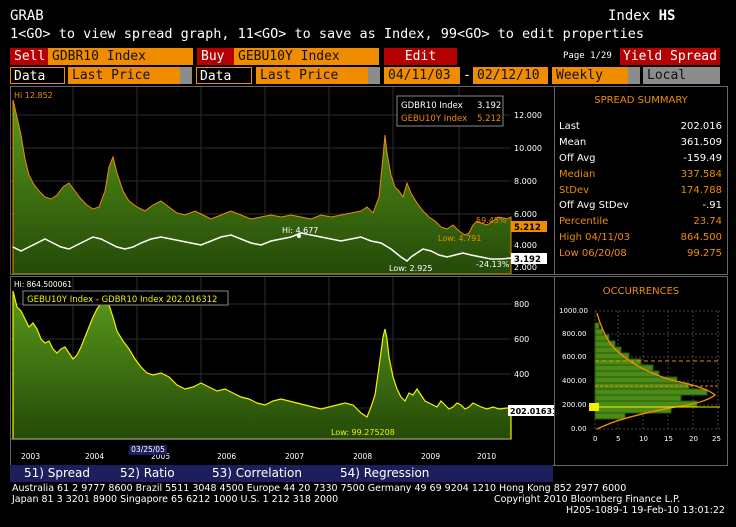  What do you see at coordinates (489, 119) in the screenshot?
I see `legend-2-value: 5.212` at bounding box center [489, 119].